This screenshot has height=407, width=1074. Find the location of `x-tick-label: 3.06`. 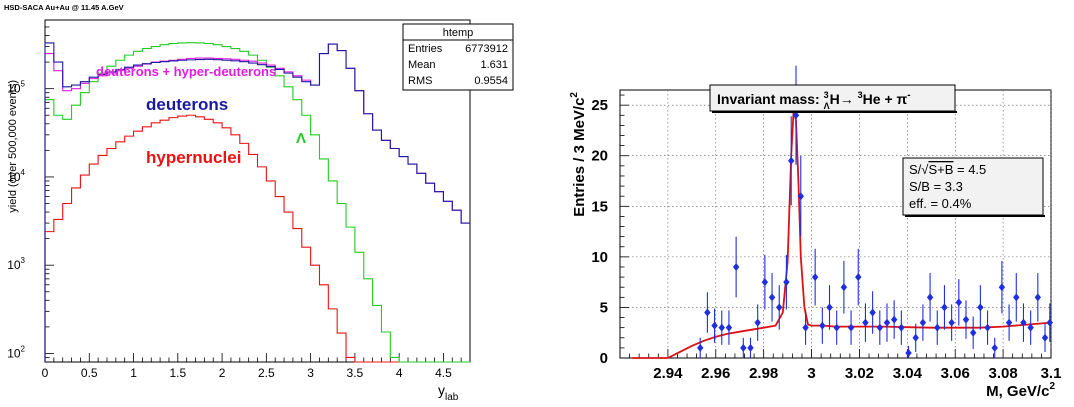

x-tick-label: 3.06 is located at coordinates (955, 373).